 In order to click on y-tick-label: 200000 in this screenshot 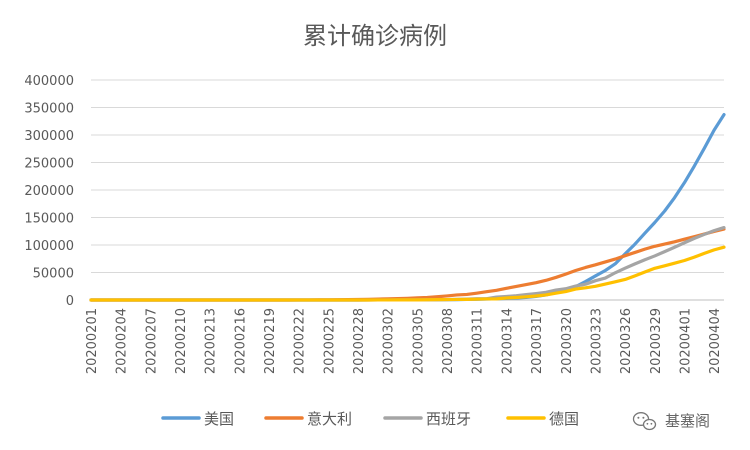, I will do `click(49, 191)`.